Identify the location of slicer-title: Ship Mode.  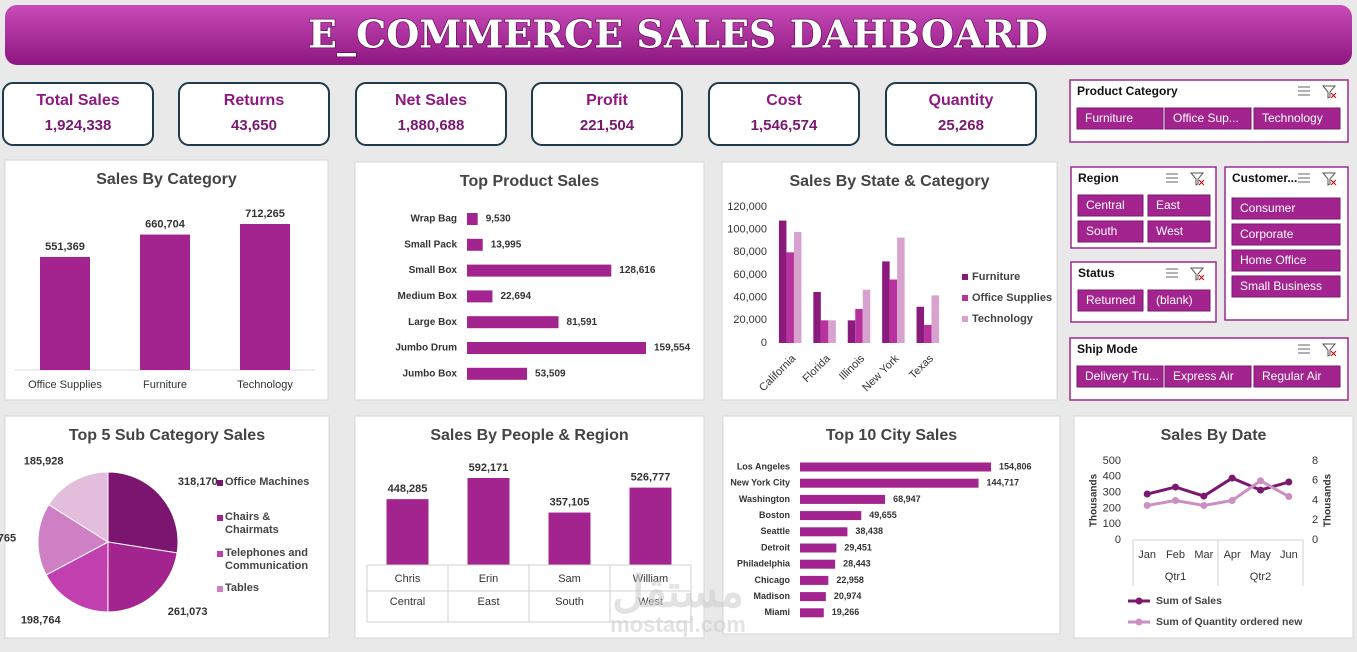
(1107, 349).